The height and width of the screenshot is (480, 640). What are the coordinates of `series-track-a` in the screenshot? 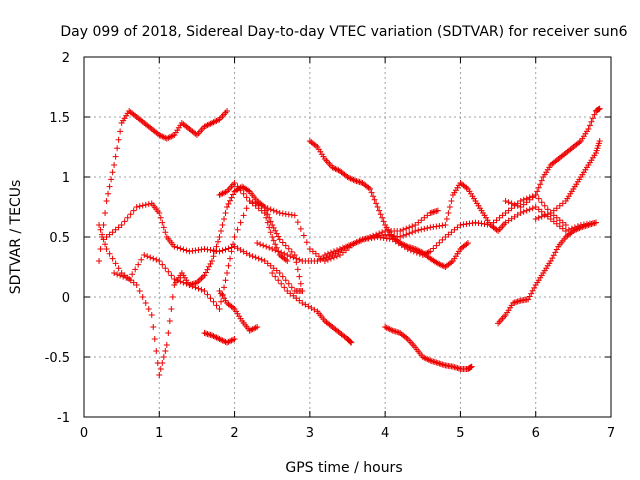 It's located at (163, 186).